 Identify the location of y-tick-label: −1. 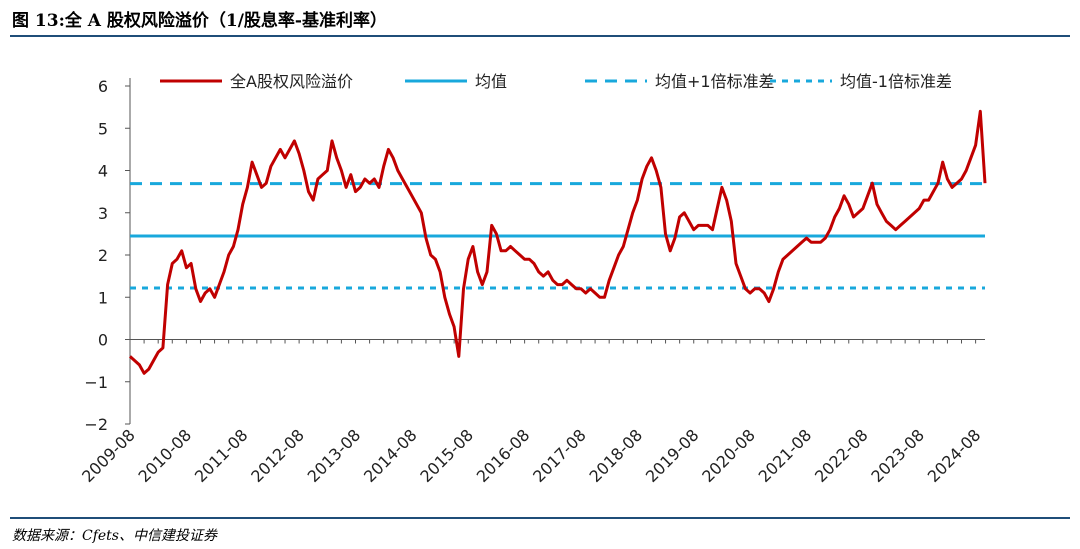
(96, 382).